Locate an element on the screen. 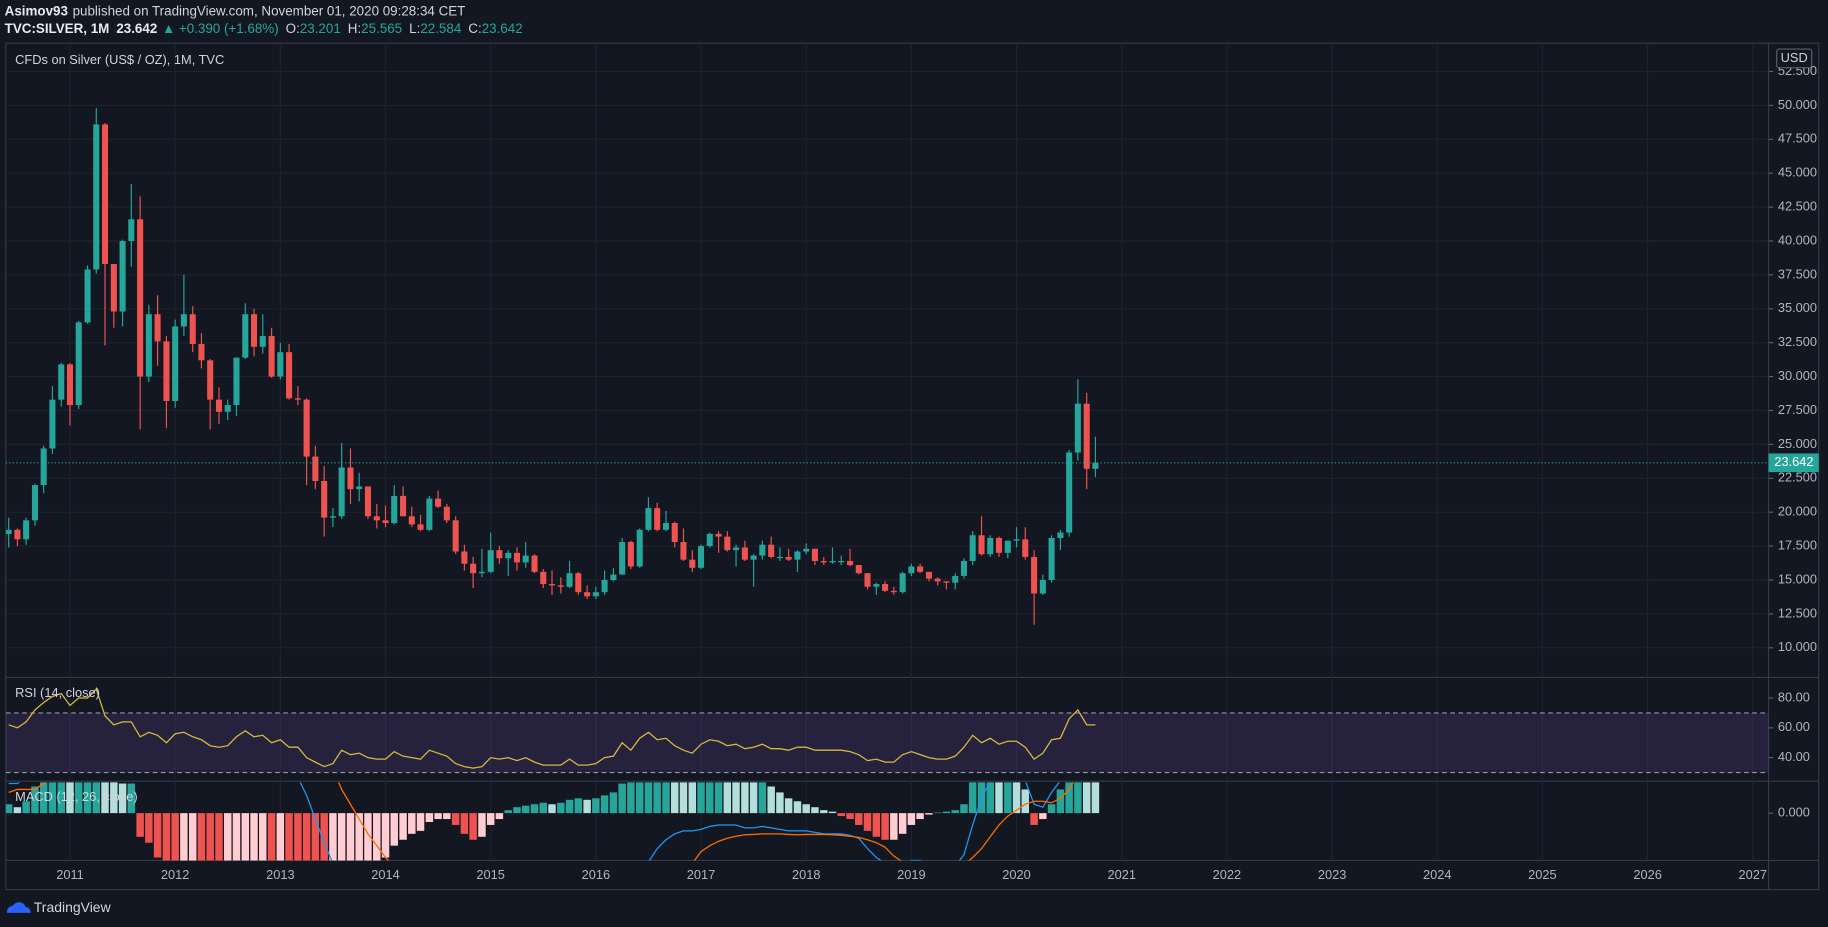  y-tick-label: 20.000 is located at coordinates (1797, 511).